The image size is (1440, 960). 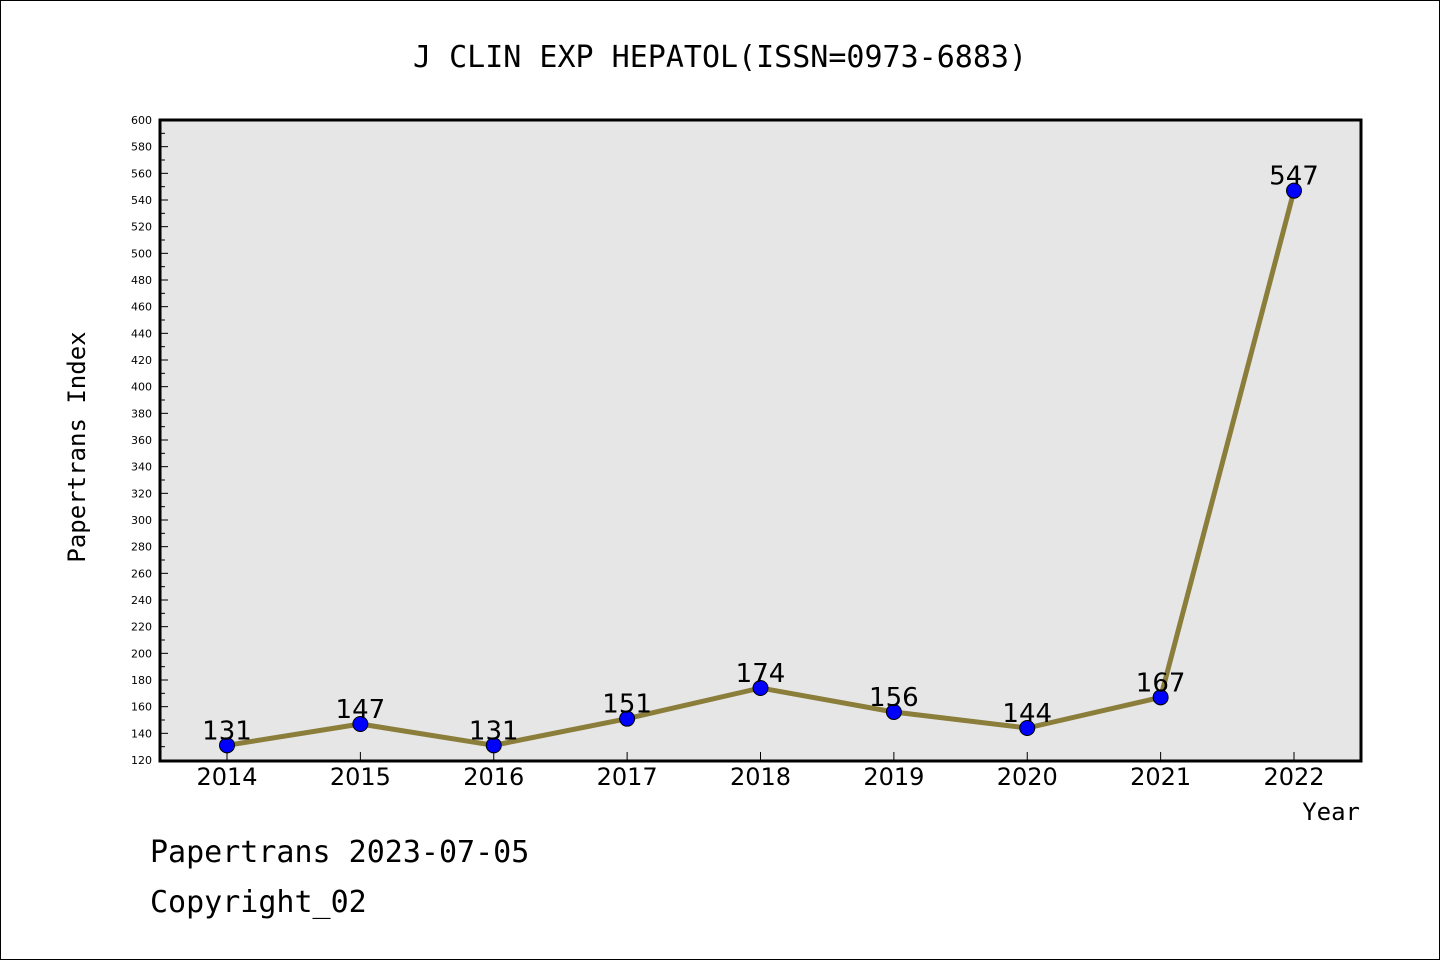 I want to click on y-tick-label: 520, so click(x=141, y=227).